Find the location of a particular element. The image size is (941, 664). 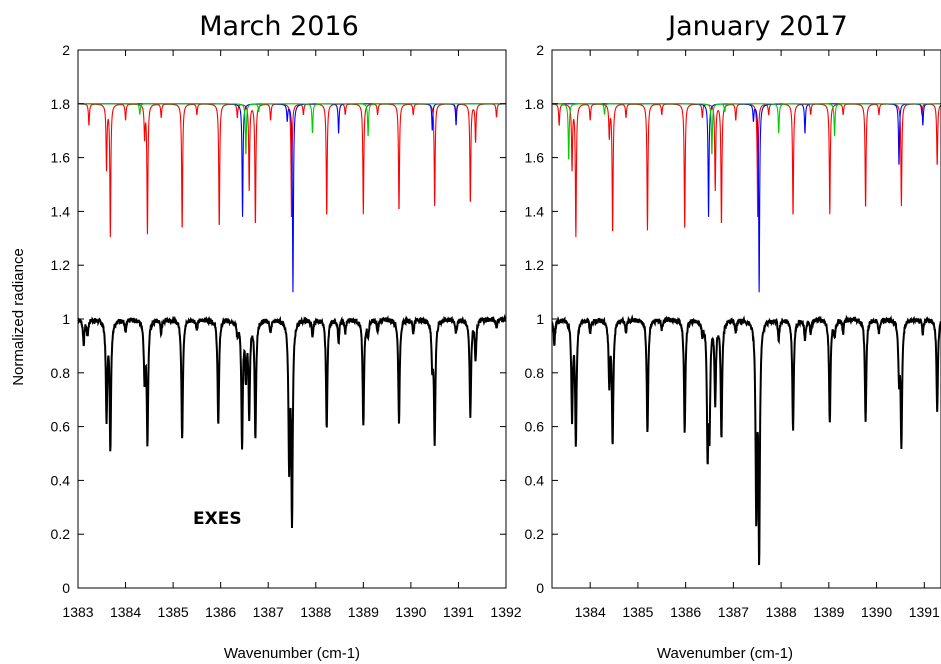

observed-spectrum-line is located at coordinates (292, 420).